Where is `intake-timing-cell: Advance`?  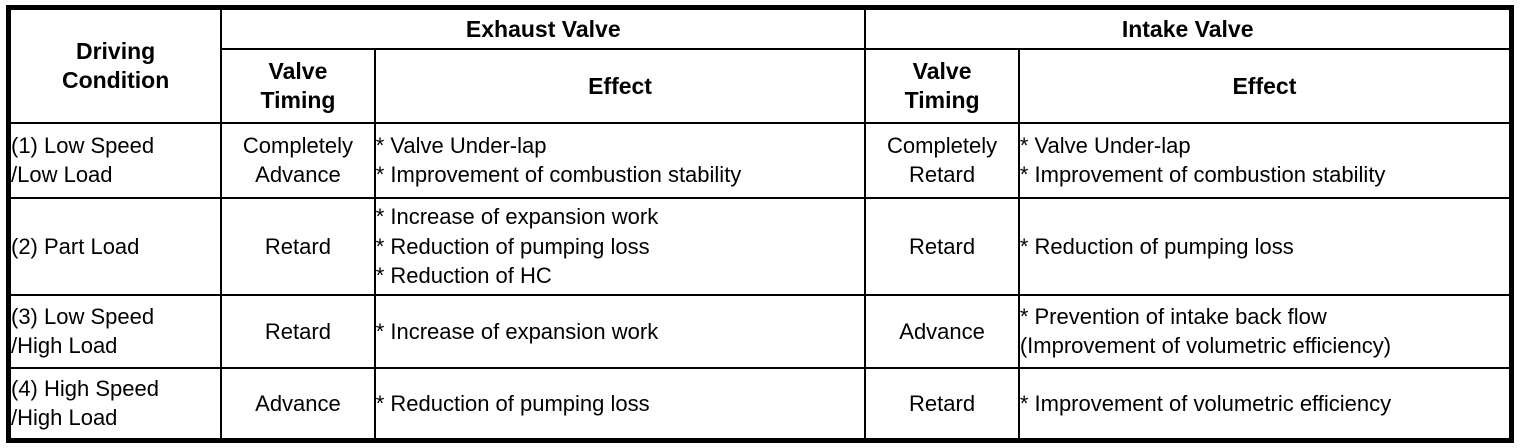 intake-timing-cell: Advance is located at coordinates (942, 331).